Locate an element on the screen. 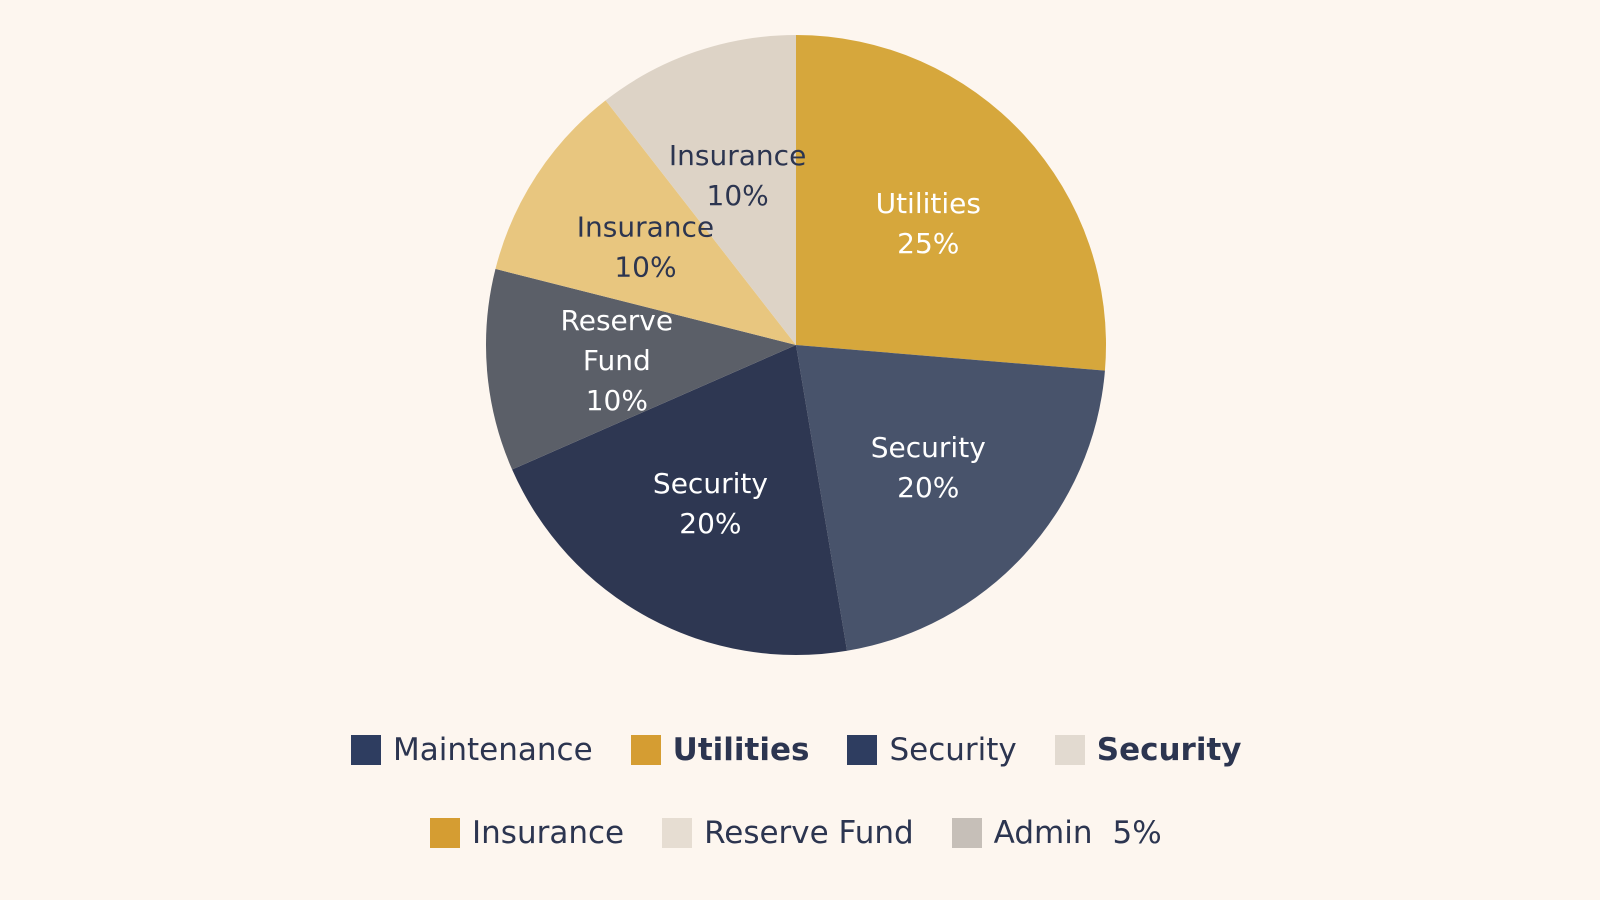 Image resolution: width=1600 pixels, height=900 pixels. slice-name-5: Insurance is located at coordinates (737, 155).